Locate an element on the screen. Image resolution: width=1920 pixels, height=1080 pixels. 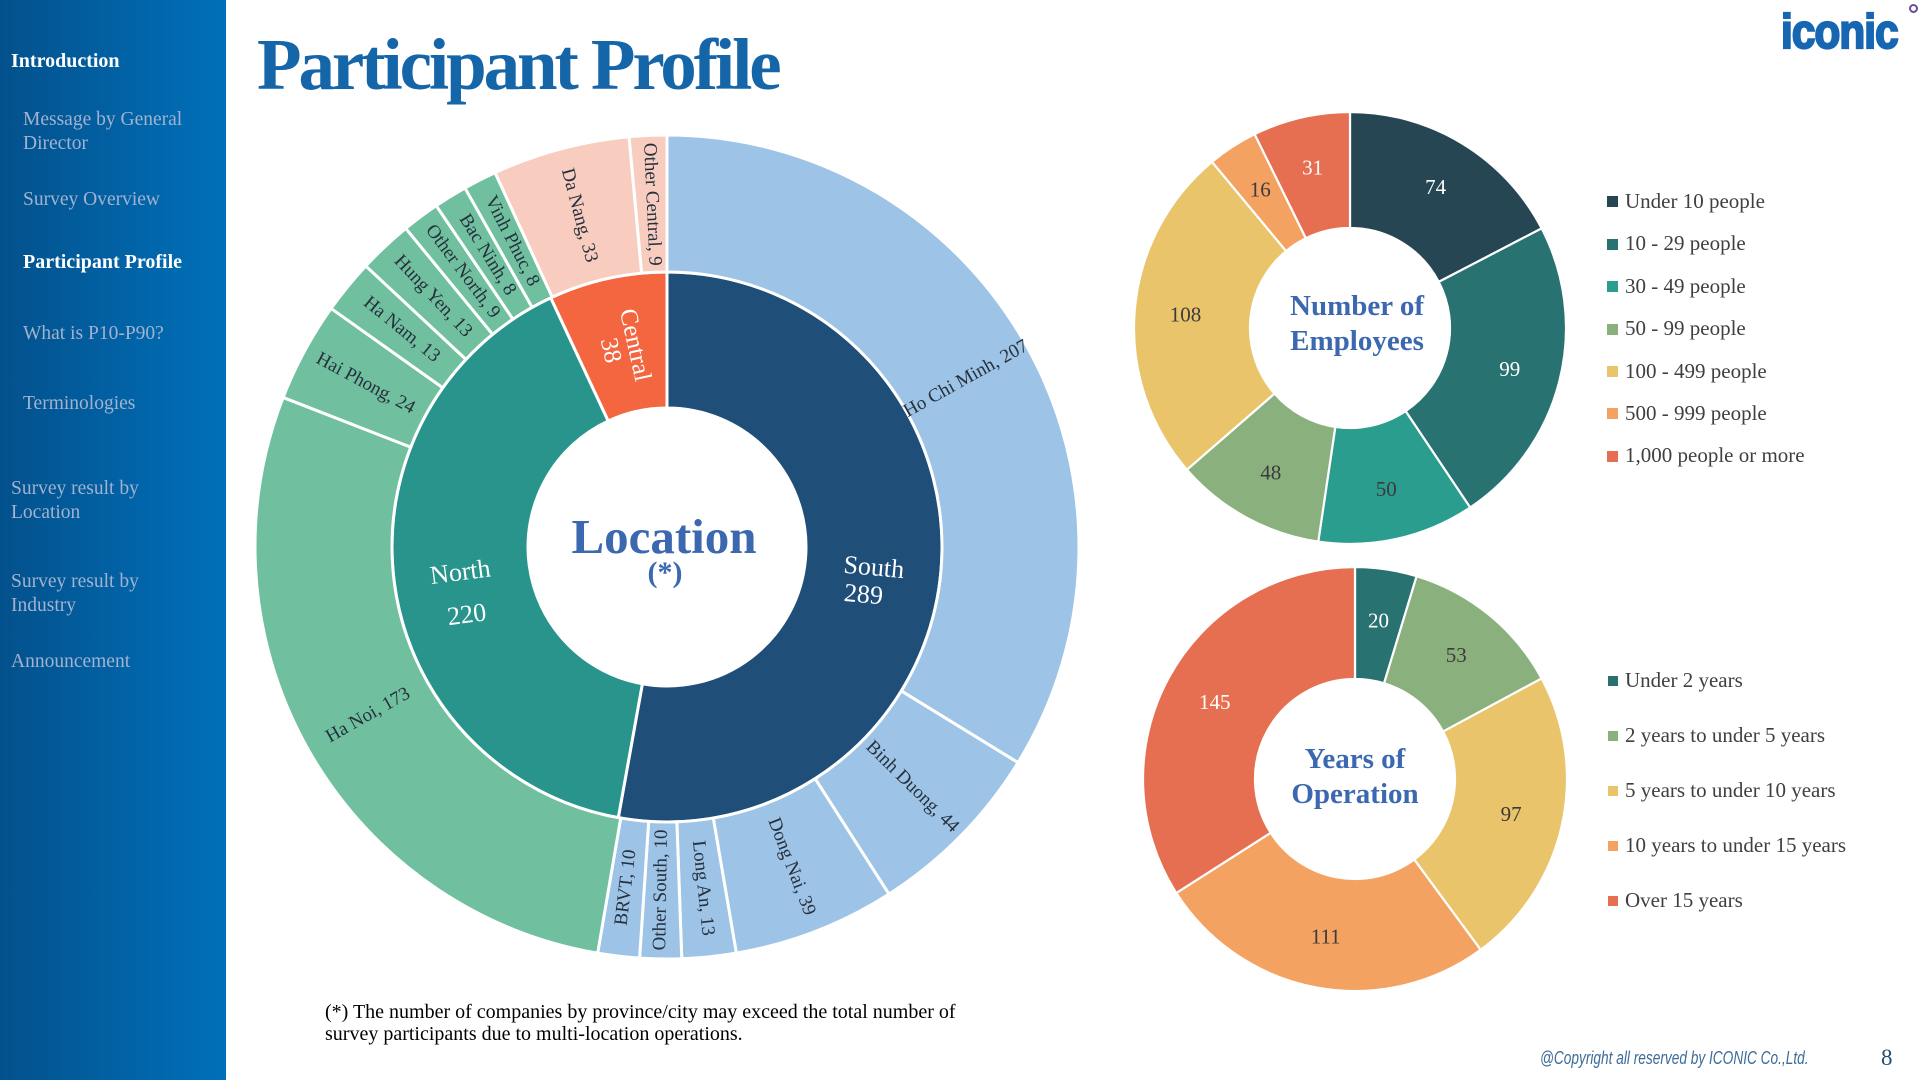
svg-text: Location is located at coordinates (663, 536).